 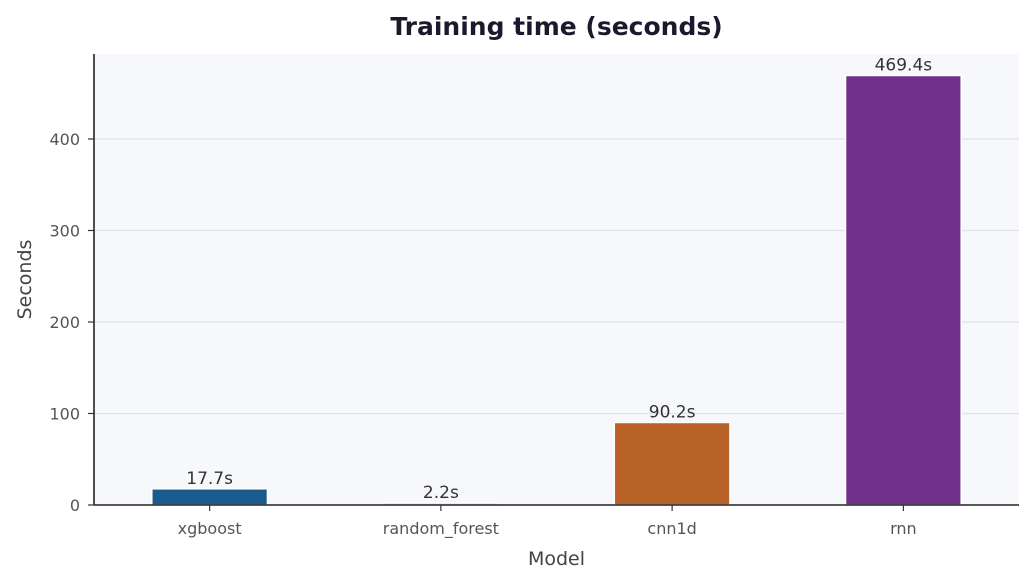 I want to click on chart-title: Training time (seconds), so click(x=556, y=26).